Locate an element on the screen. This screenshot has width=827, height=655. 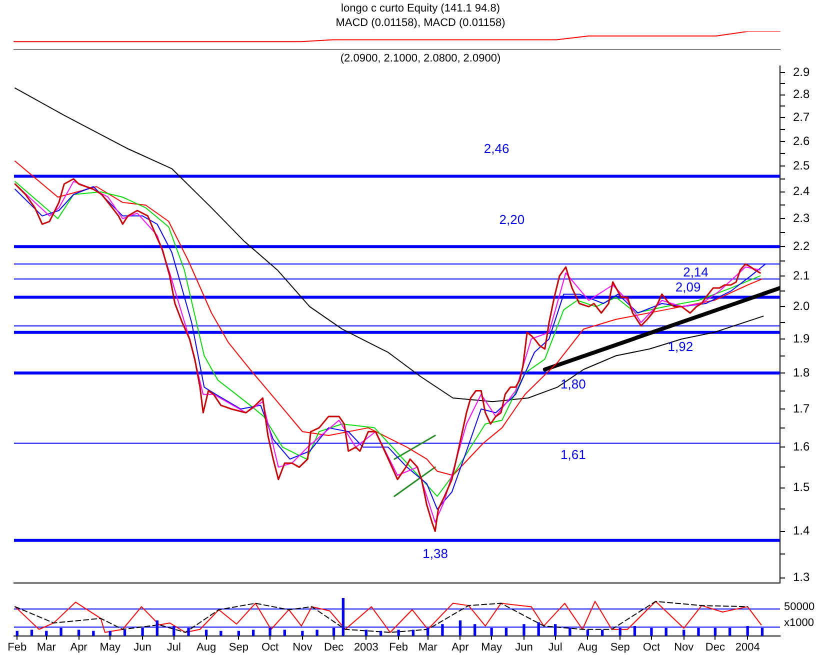
chart-title: longo c curto Equity (141.1 94.8) is located at coordinates (420, 8).